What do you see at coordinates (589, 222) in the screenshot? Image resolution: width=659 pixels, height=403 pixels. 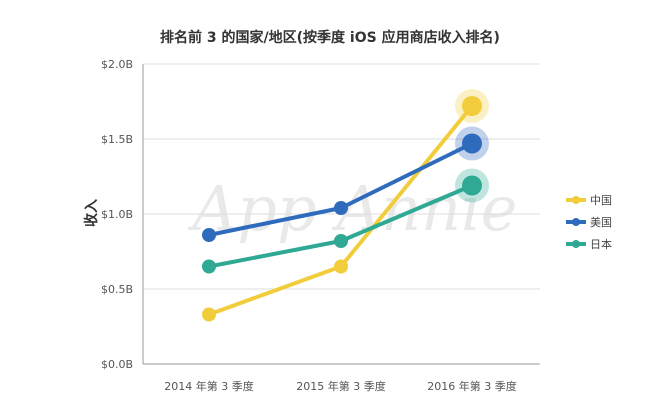 I see `legend-item: 美国` at bounding box center [589, 222].